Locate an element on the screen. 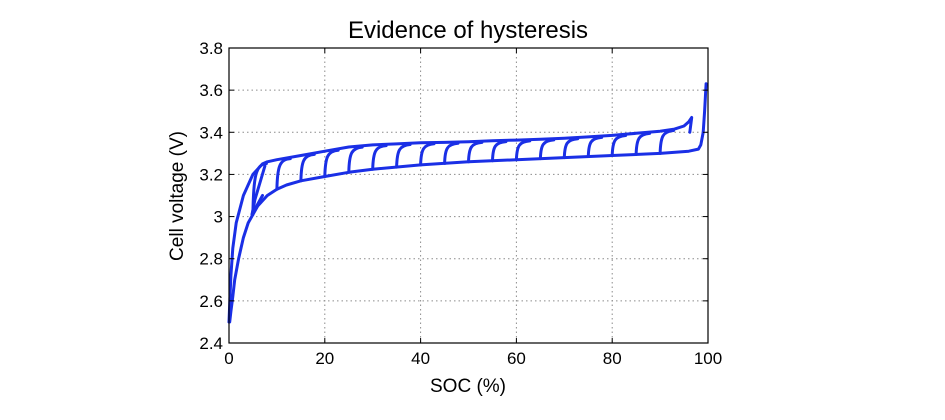 This screenshot has height=420, width=945. series-low-soc-dip is located at coordinates (258, 190).